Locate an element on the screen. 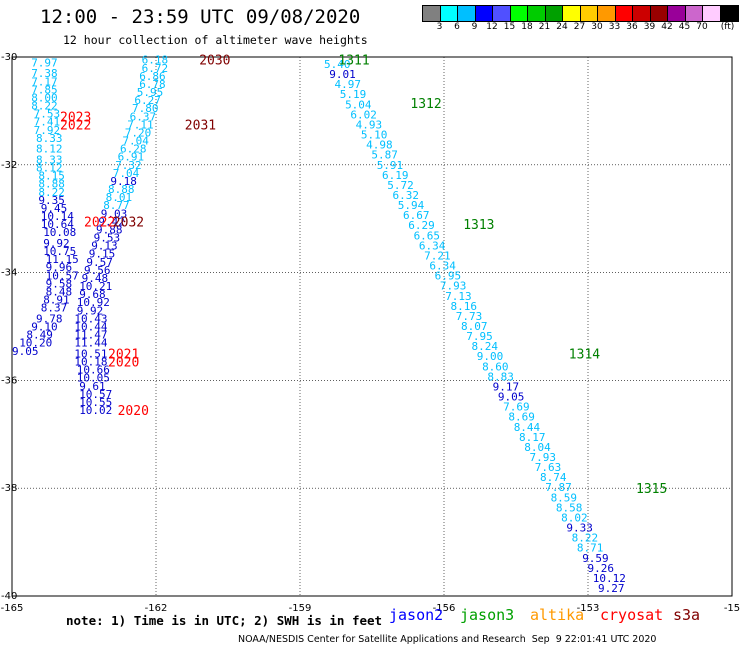 The width and height of the screenshot is (740, 650). swh-value: 8.44 is located at coordinates (527, 427).